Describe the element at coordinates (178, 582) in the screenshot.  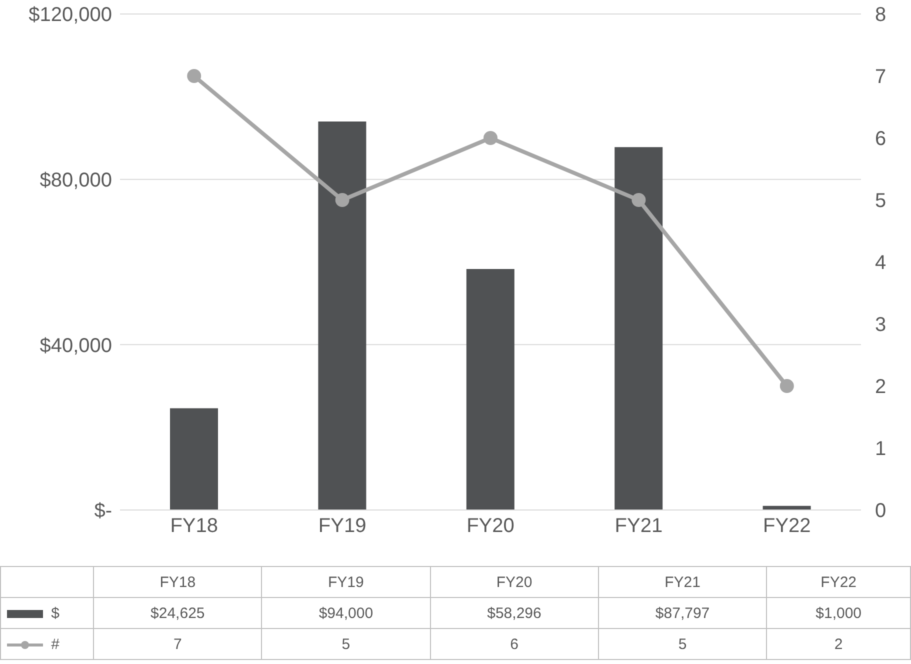
I see `category-label: FY18` at that location.